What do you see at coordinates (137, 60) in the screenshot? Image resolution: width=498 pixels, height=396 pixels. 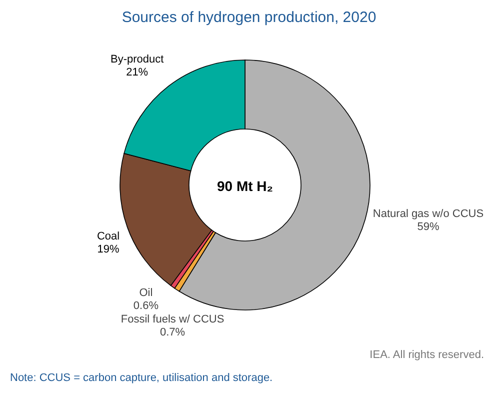 I see `slice-label: By-product` at bounding box center [137, 60].